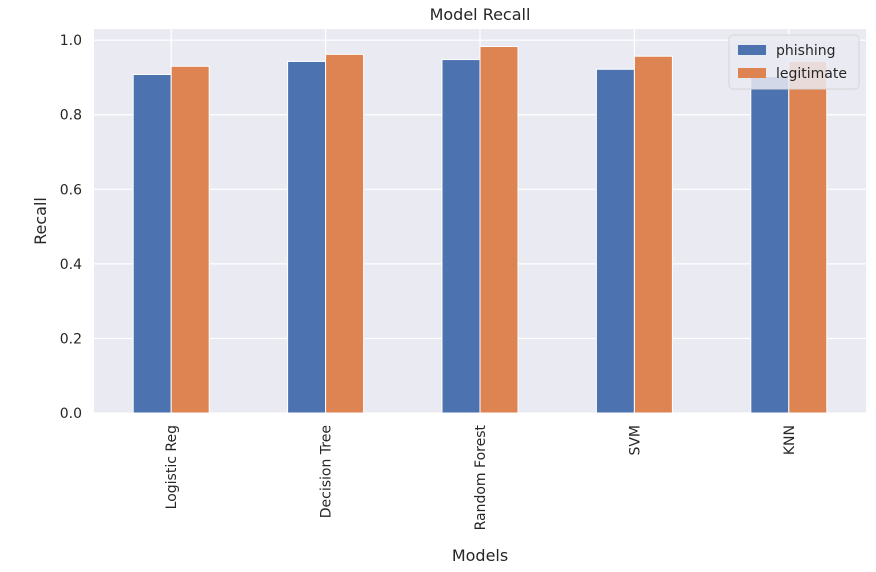  What do you see at coordinates (327, 471) in the screenshot?
I see `x-tick-label-1: Decision Tree` at bounding box center [327, 471].